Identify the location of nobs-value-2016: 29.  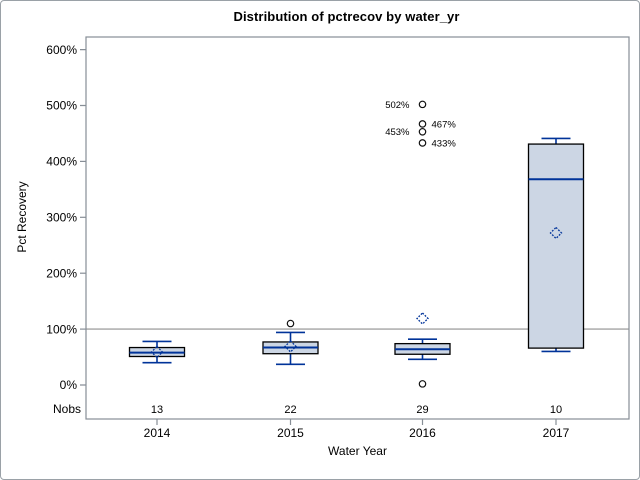
(422, 410).